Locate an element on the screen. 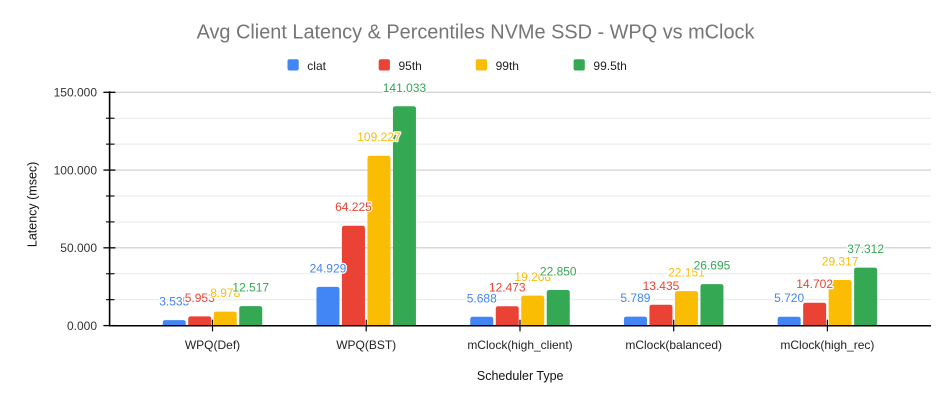 This screenshot has height=409, width=951. svg-text: 5.789 is located at coordinates (635, 298).